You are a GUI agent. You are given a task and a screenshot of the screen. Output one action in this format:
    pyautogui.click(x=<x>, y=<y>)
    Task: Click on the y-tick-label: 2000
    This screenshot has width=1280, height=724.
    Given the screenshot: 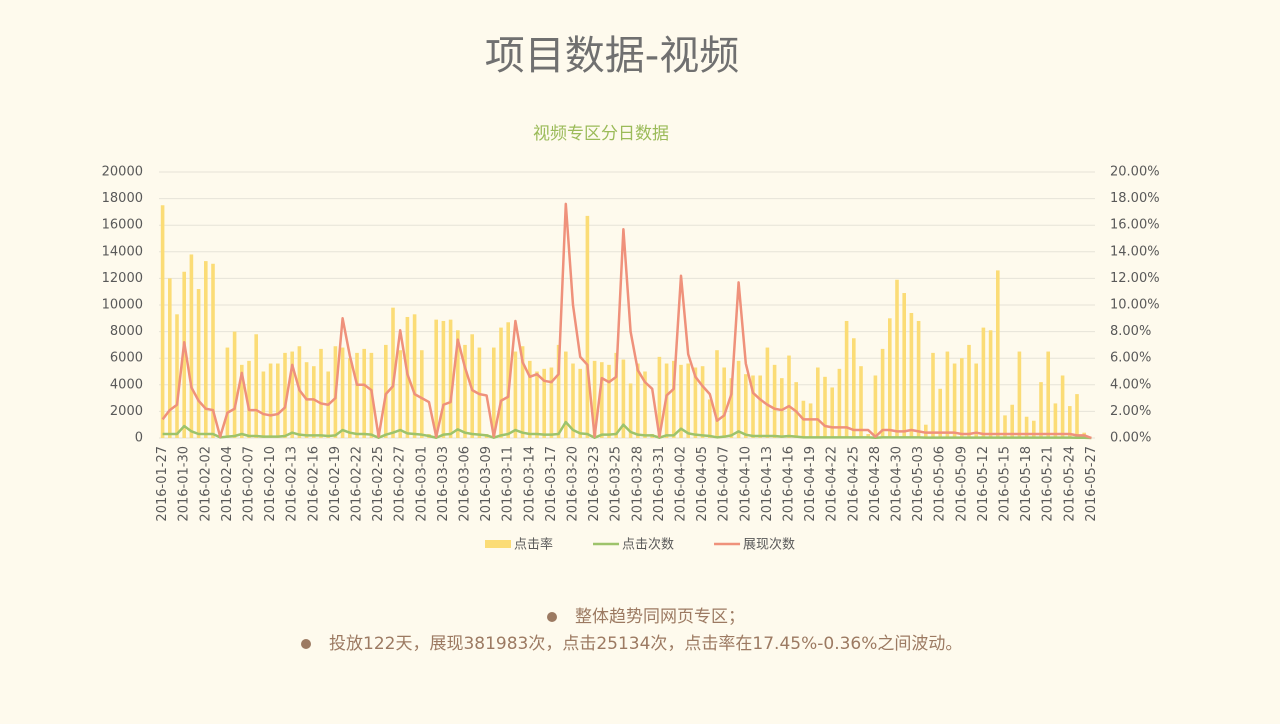 What is the action you would take?
    pyautogui.click(x=126, y=411)
    